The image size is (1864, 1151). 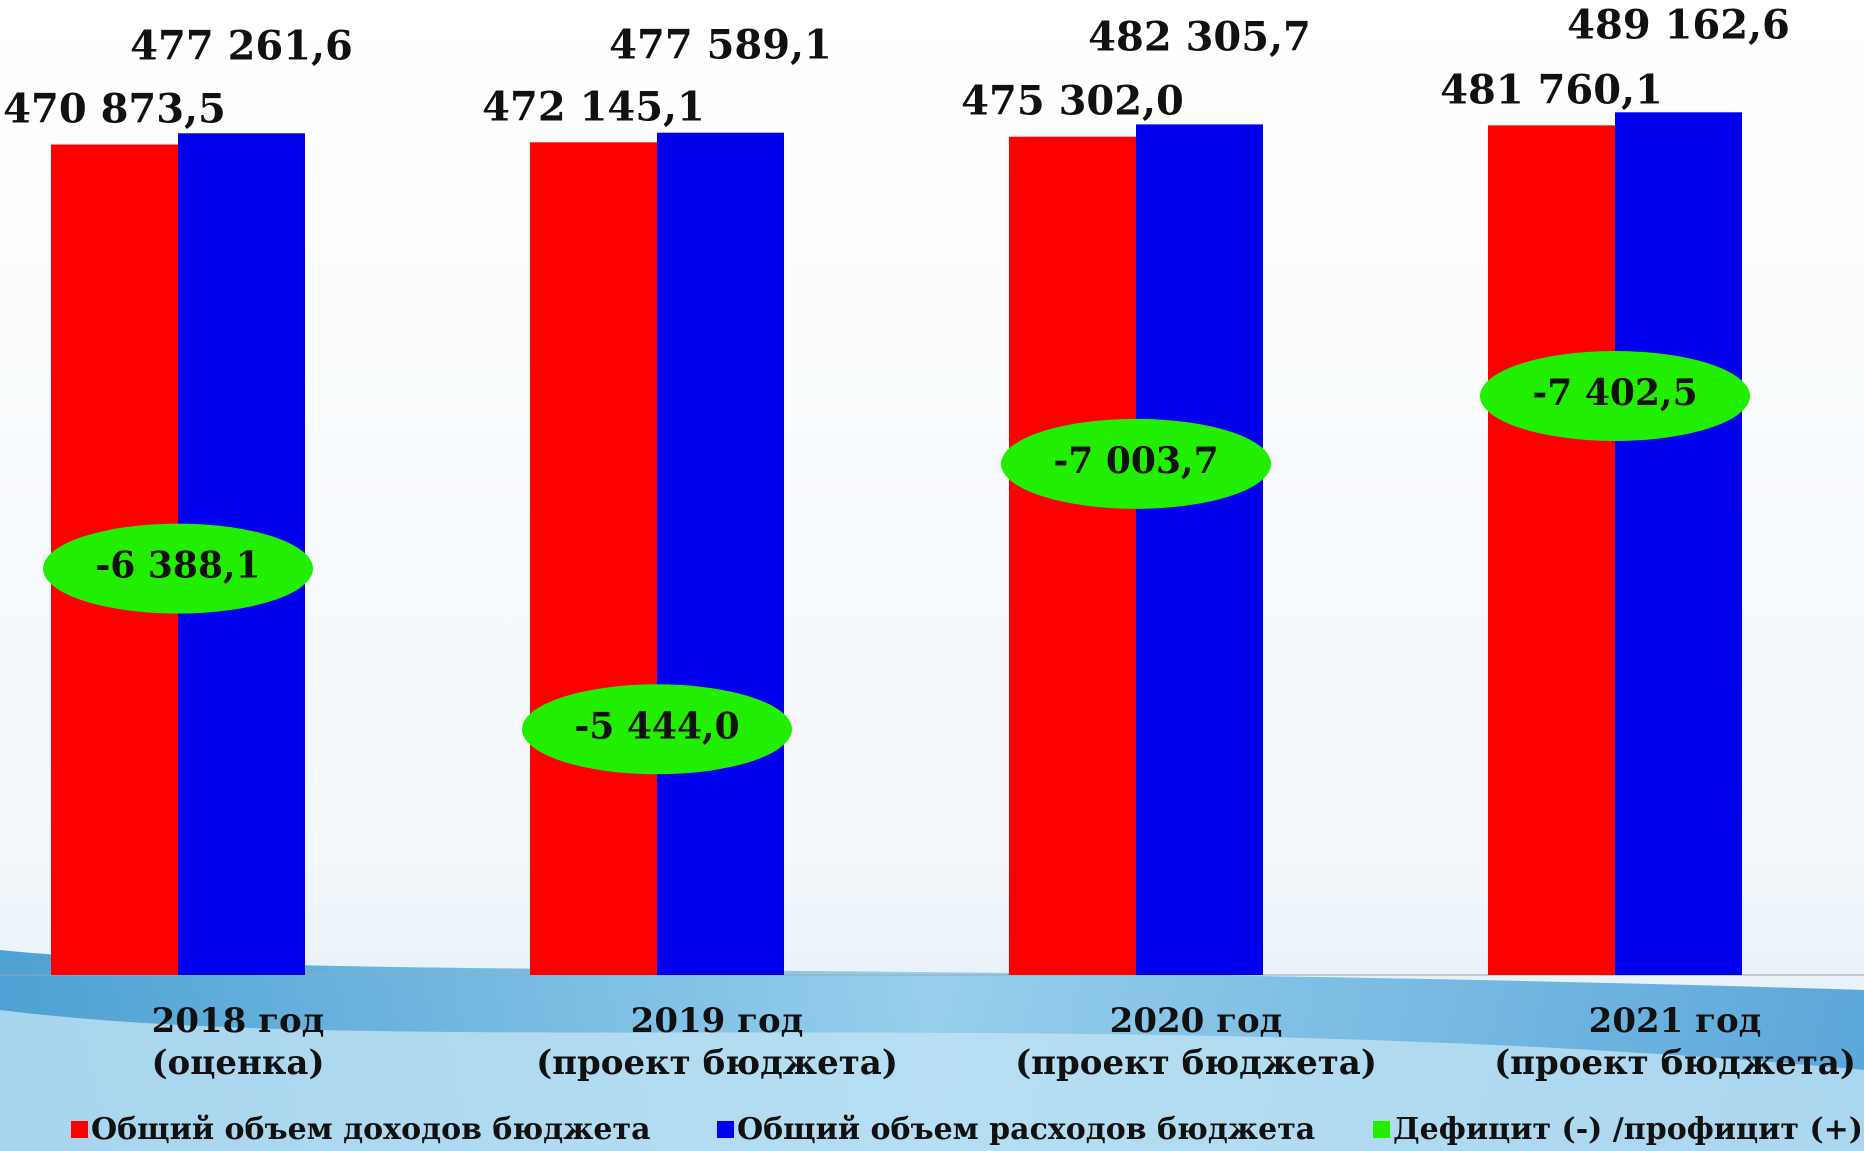 I want to click on x-tick-label: 2018 год (оценка), so click(x=238, y=1042).